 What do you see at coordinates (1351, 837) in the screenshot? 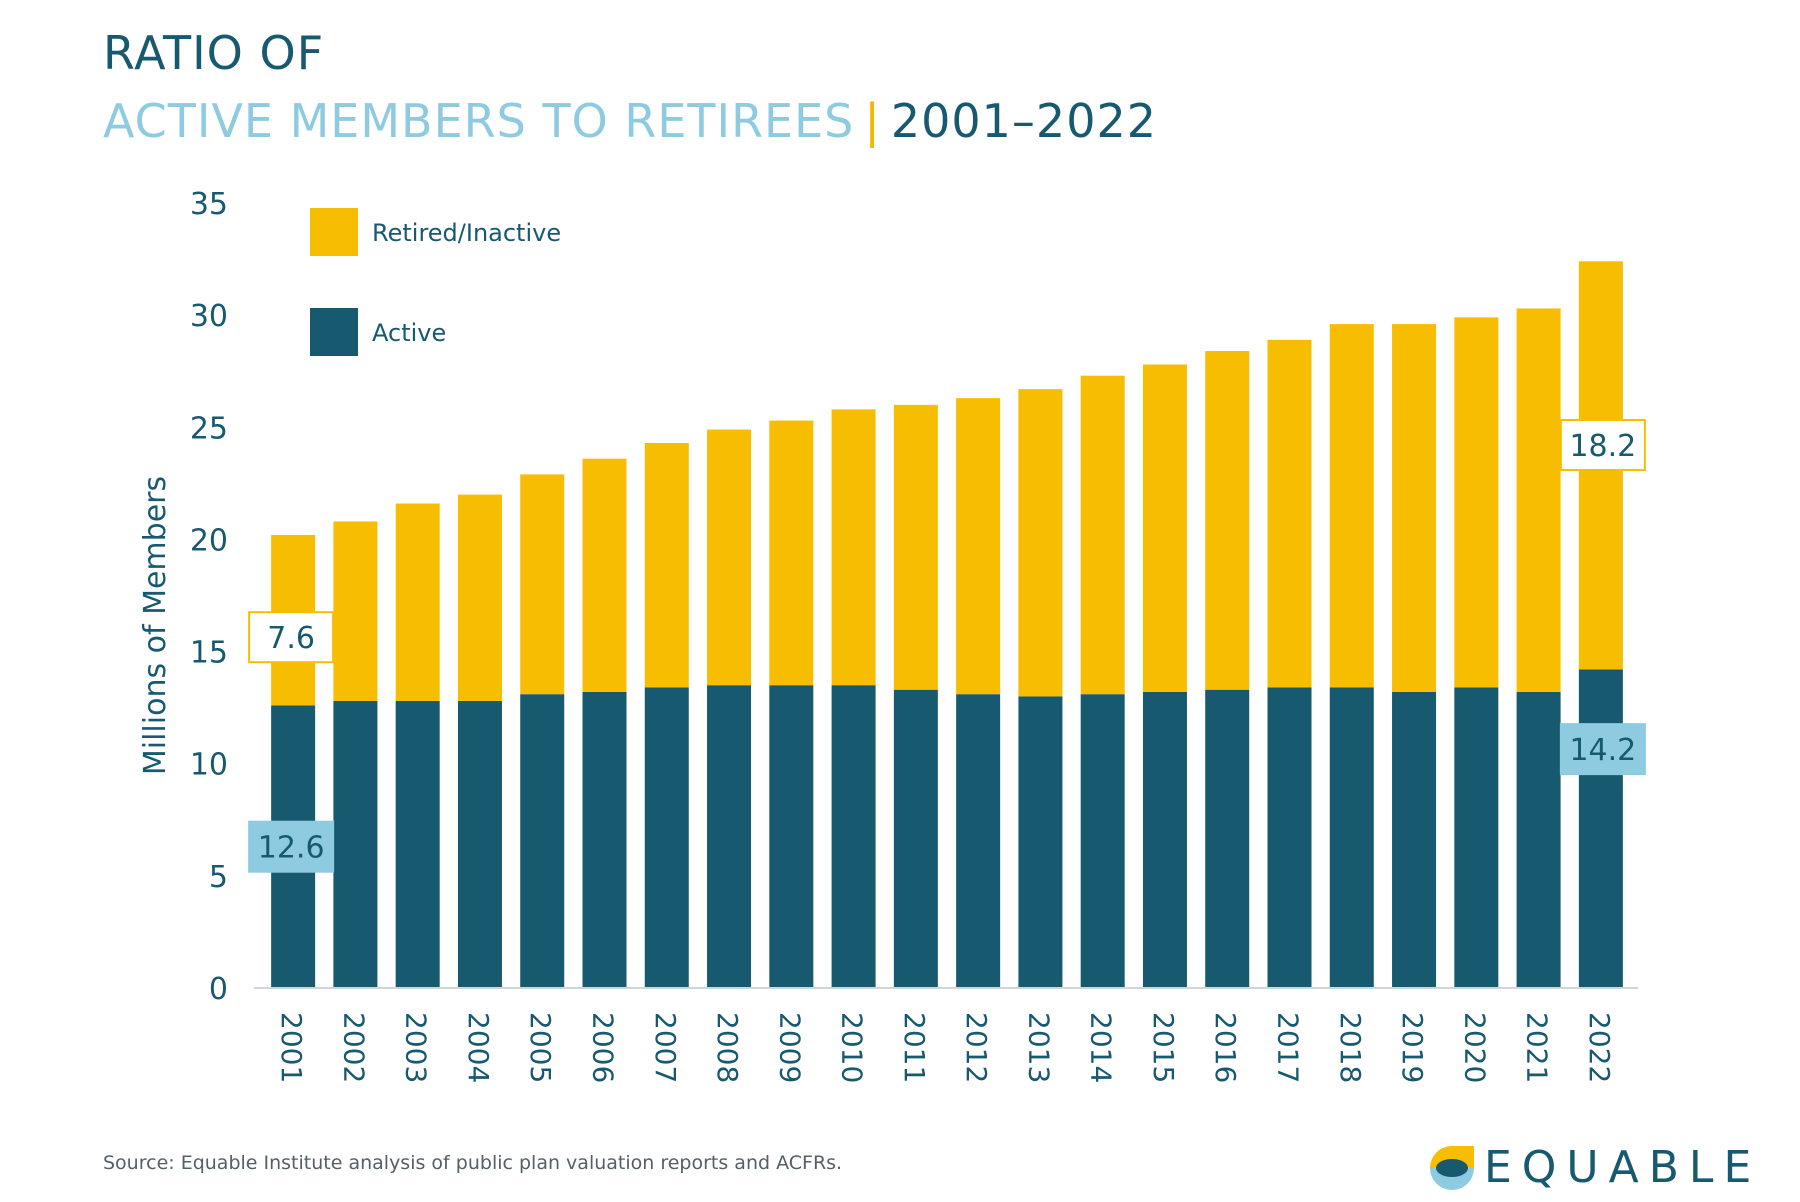
I see `bar-active-2018` at bounding box center [1351, 837].